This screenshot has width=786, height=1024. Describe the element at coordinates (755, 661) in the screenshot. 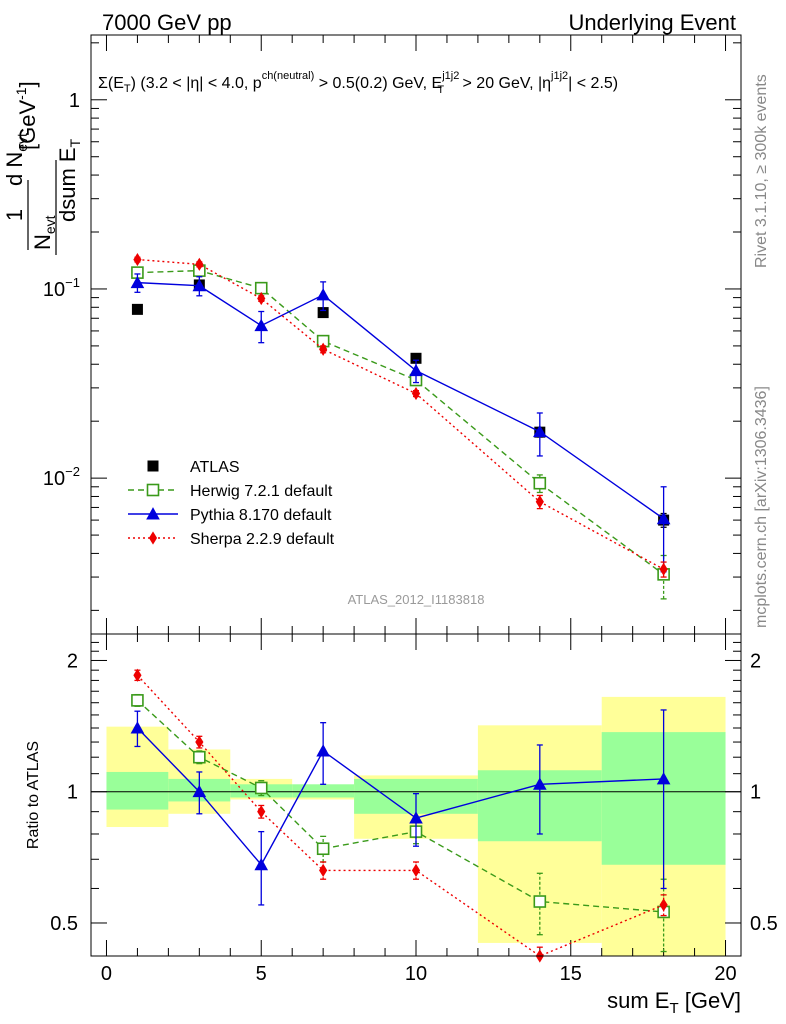

I see `y-tick-label-ratio-right: 2` at that location.